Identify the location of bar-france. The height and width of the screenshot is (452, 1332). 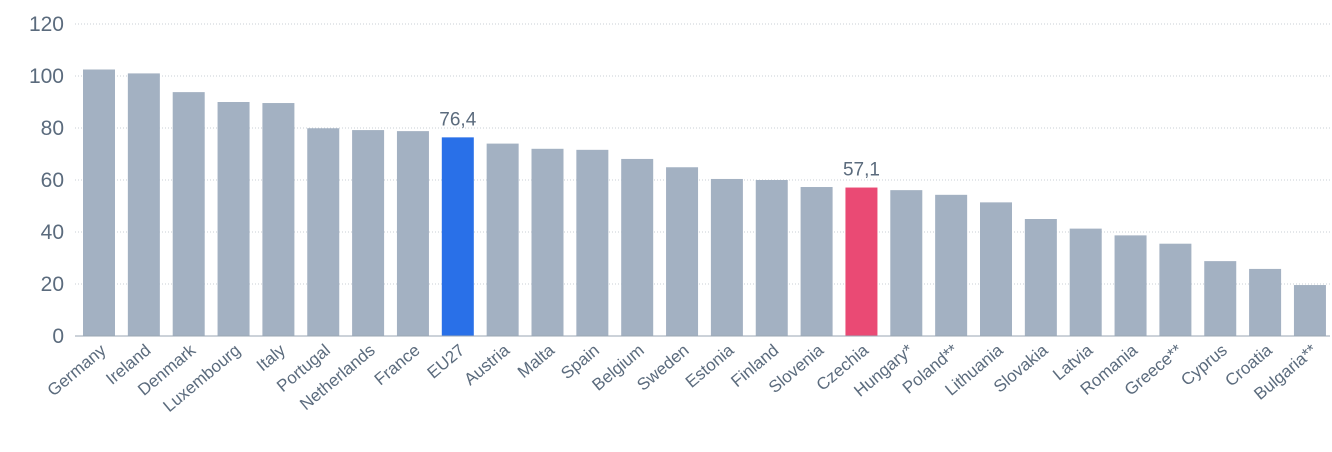
(412, 233).